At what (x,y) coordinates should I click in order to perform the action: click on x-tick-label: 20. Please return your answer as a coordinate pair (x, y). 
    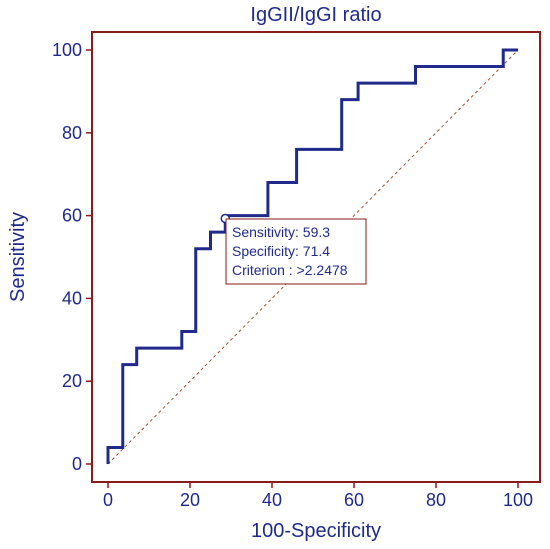
    Looking at the image, I should click on (190, 500).